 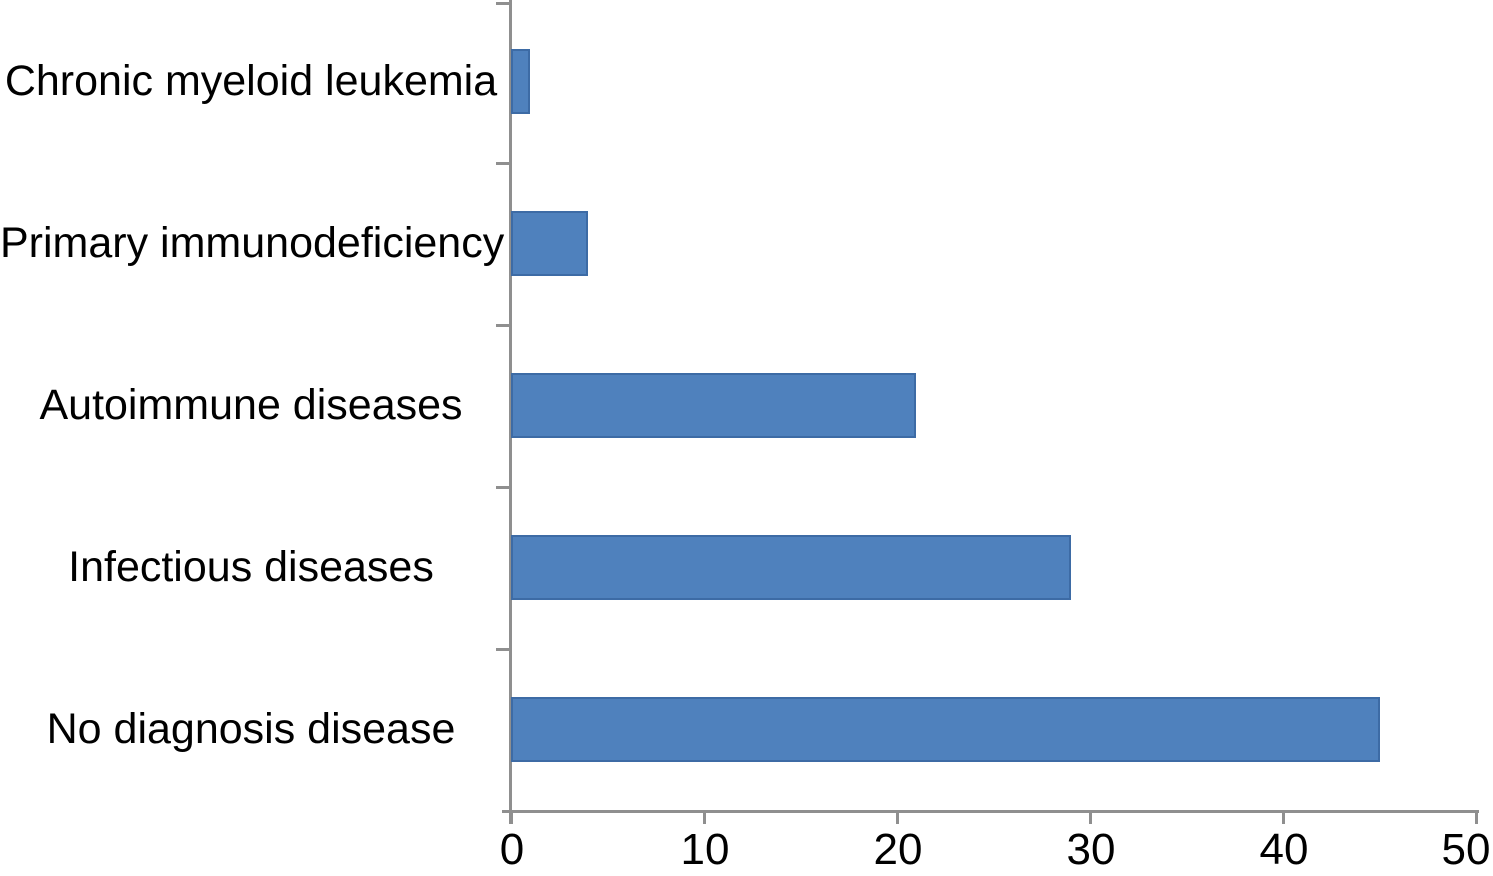 What do you see at coordinates (512, 849) in the screenshot?
I see `x-tick-label: 0` at bounding box center [512, 849].